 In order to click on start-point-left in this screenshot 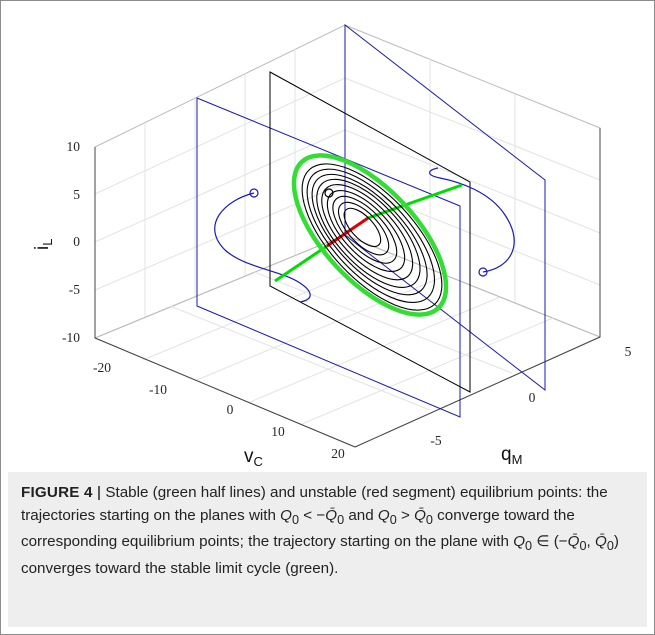, I will do `click(254, 193)`.